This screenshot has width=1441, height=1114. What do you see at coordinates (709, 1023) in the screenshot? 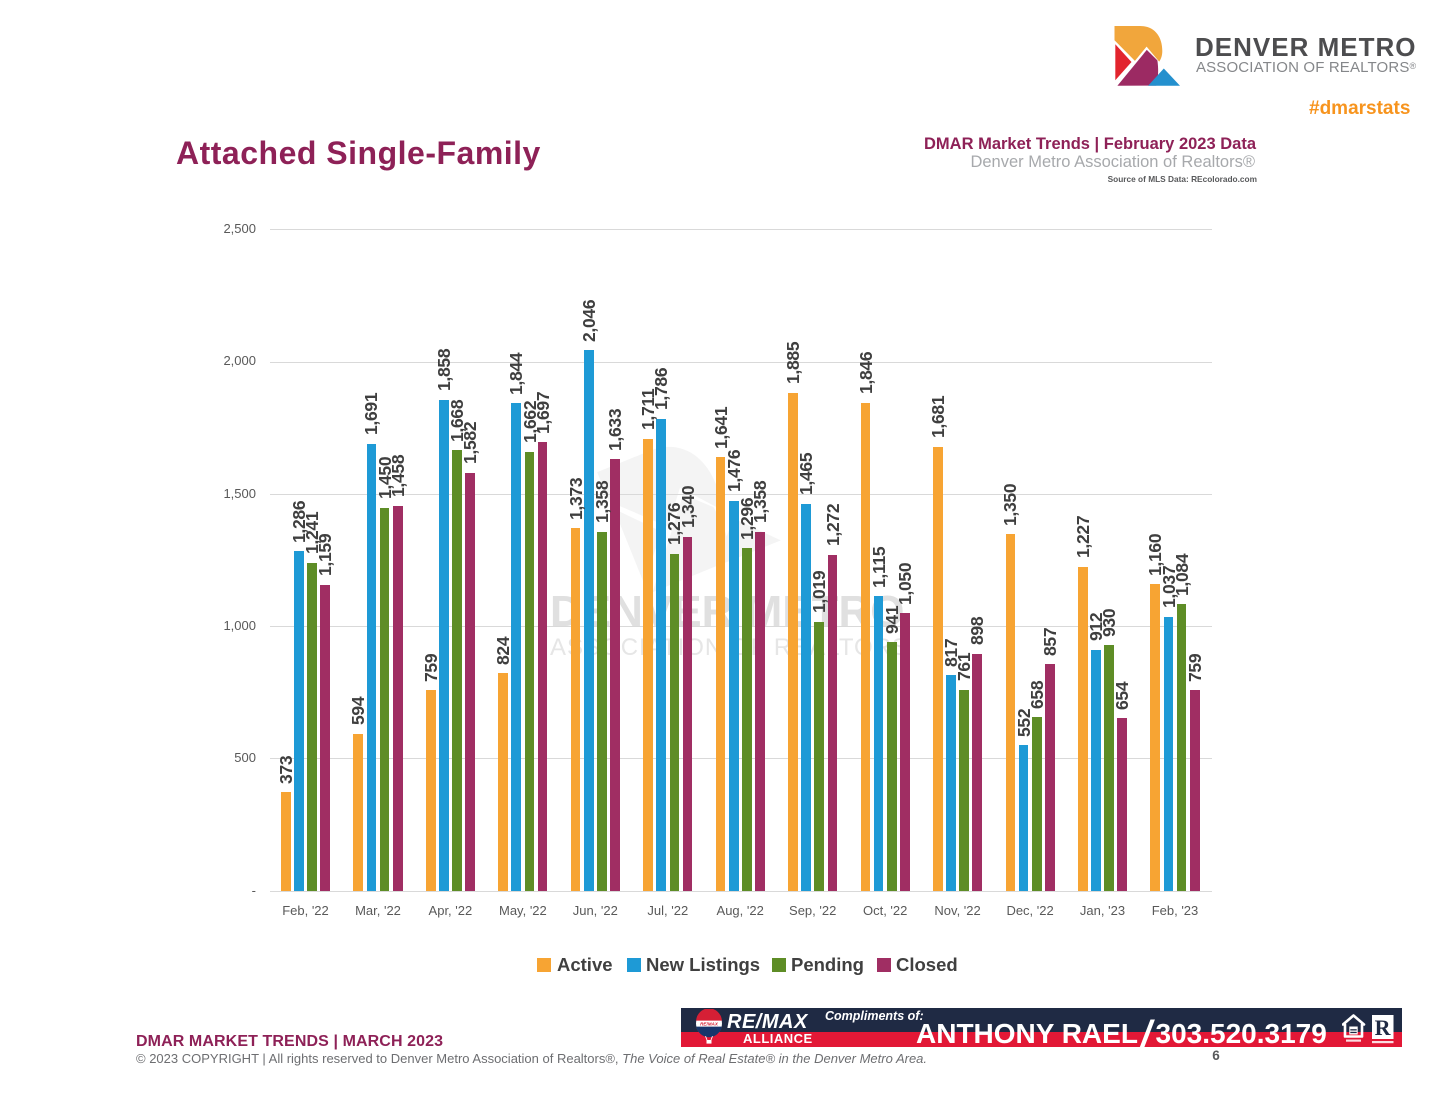
I see `svg-text: RE/MAX` at bounding box center [709, 1023].